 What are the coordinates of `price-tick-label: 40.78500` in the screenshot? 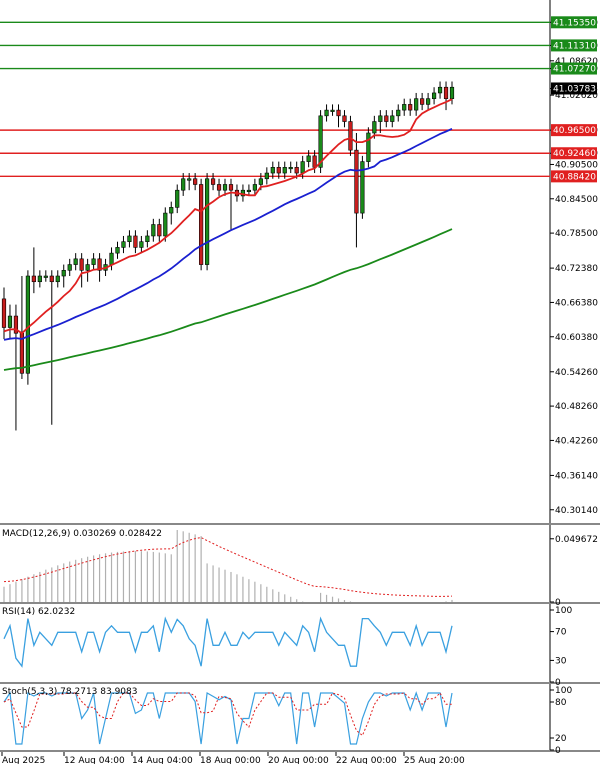 It's located at (576, 234).